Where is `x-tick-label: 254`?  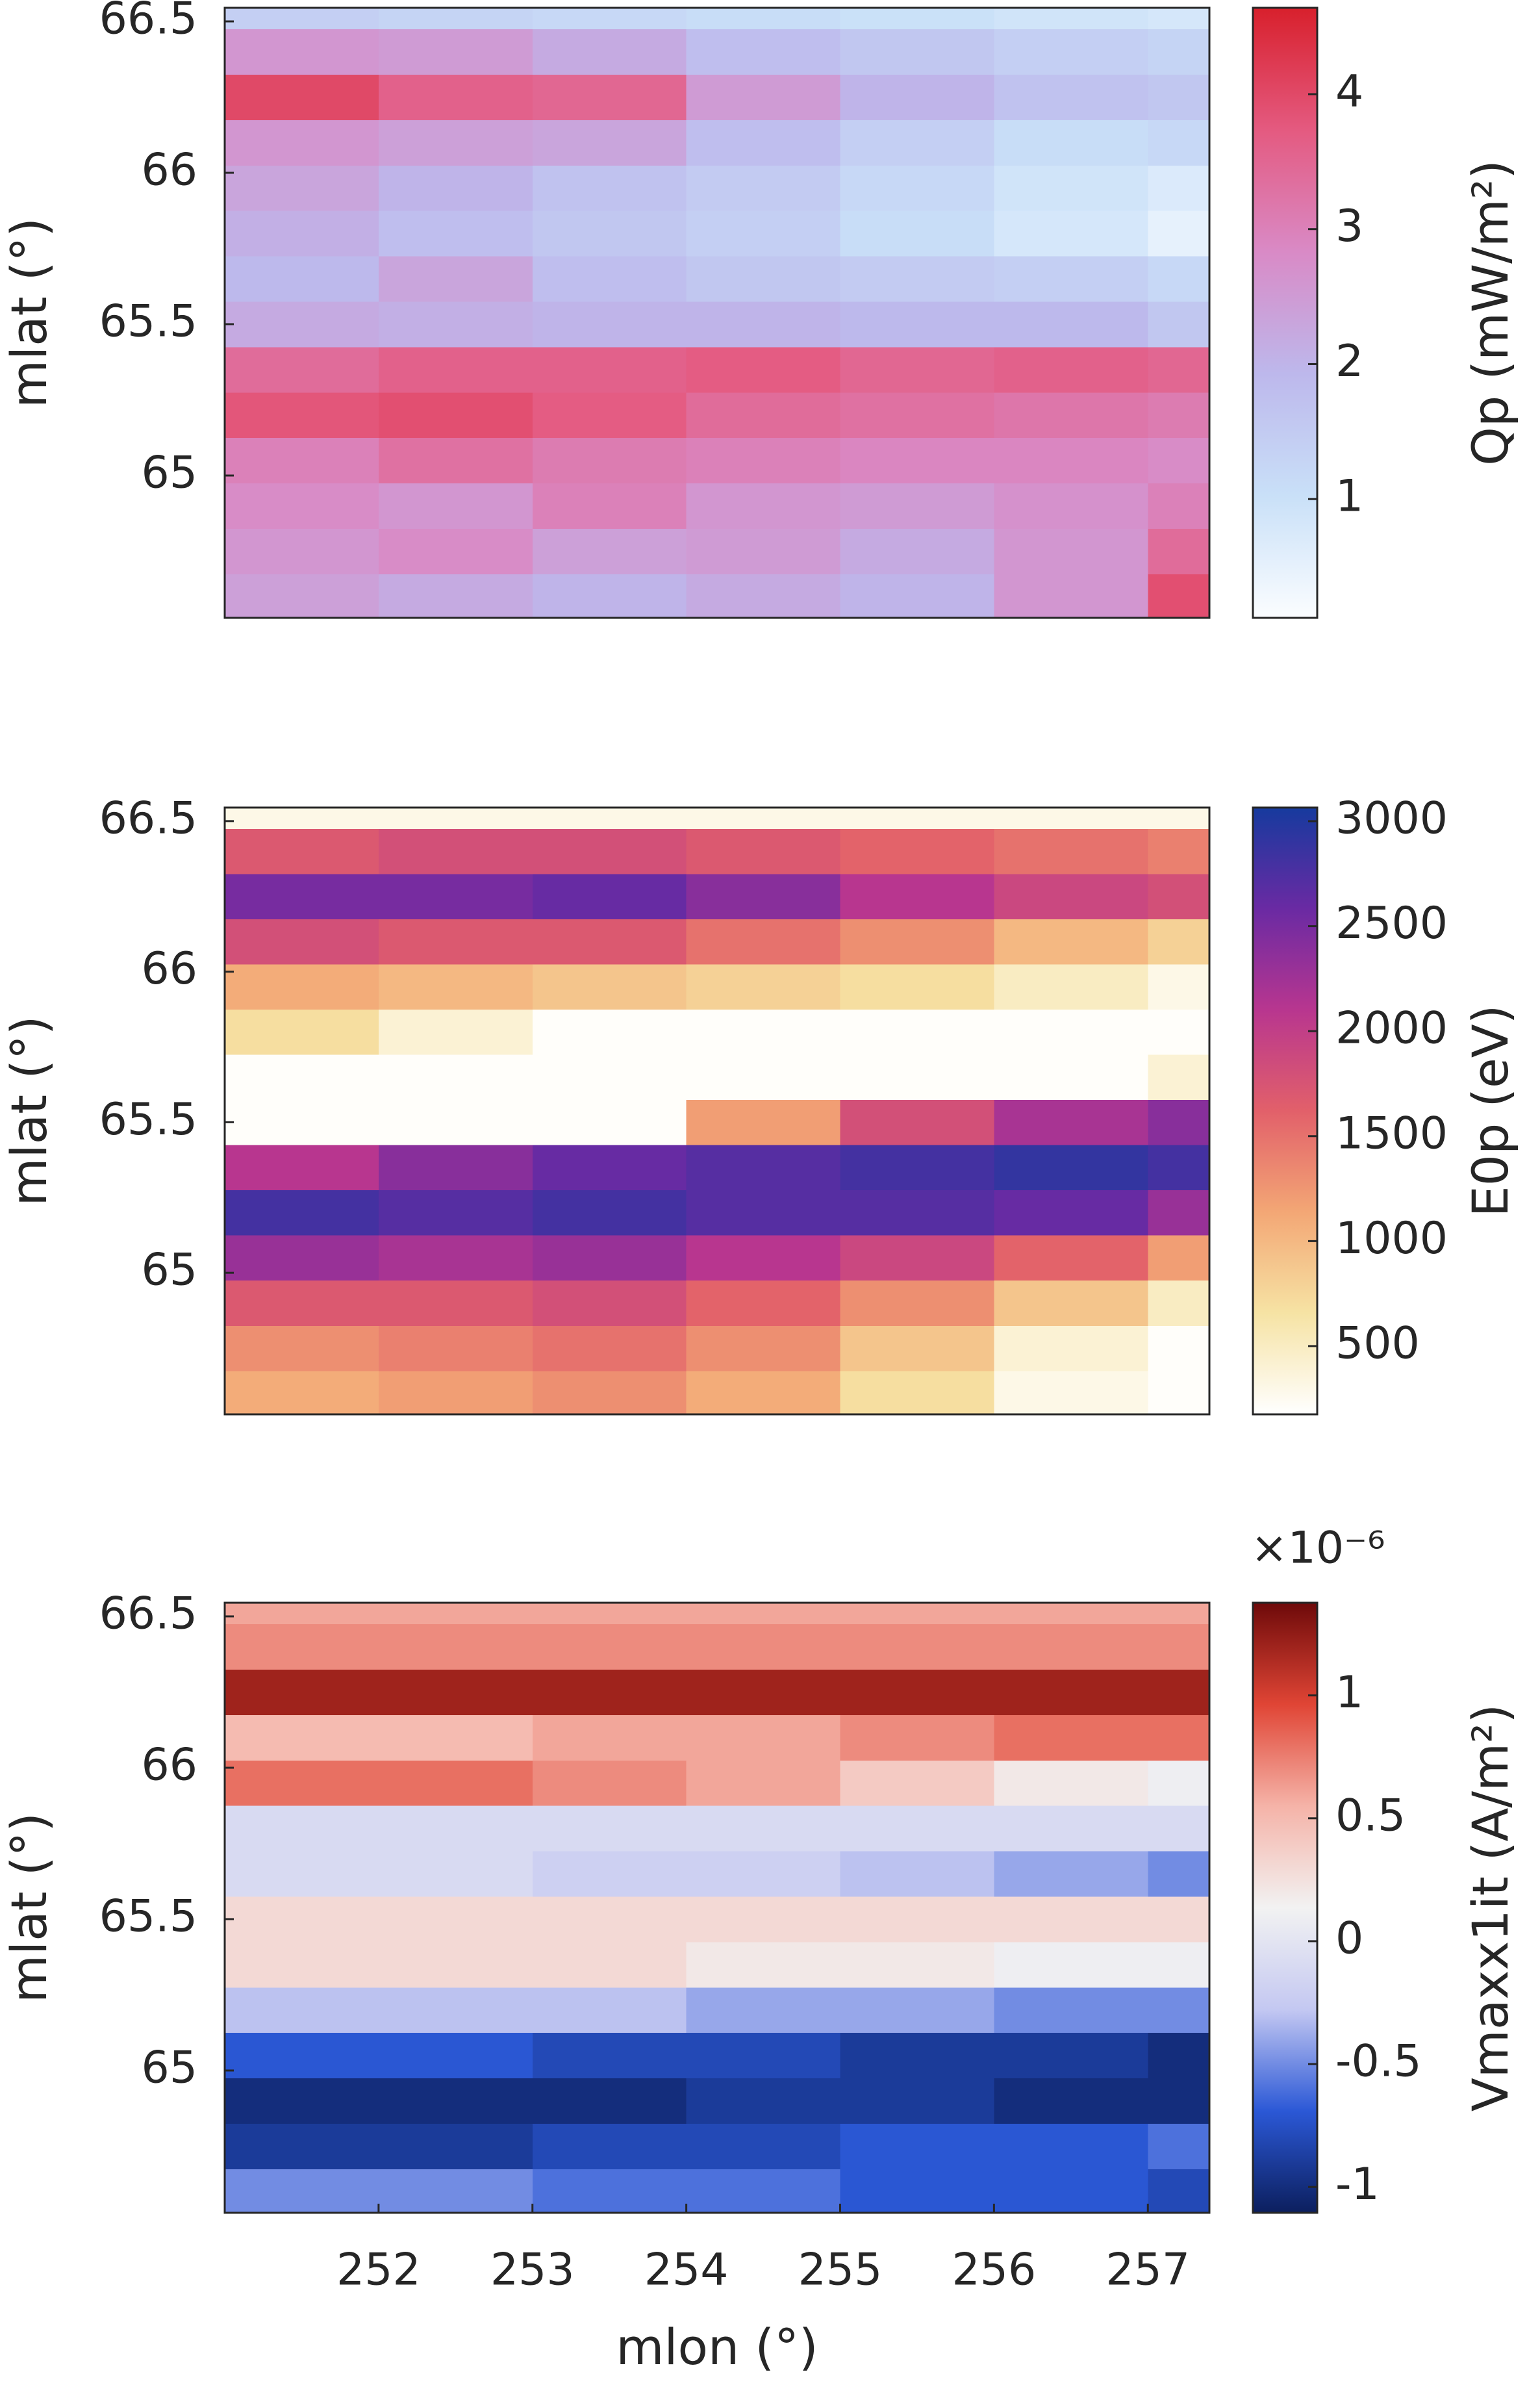 x-tick-label: 254 is located at coordinates (687, 2270).